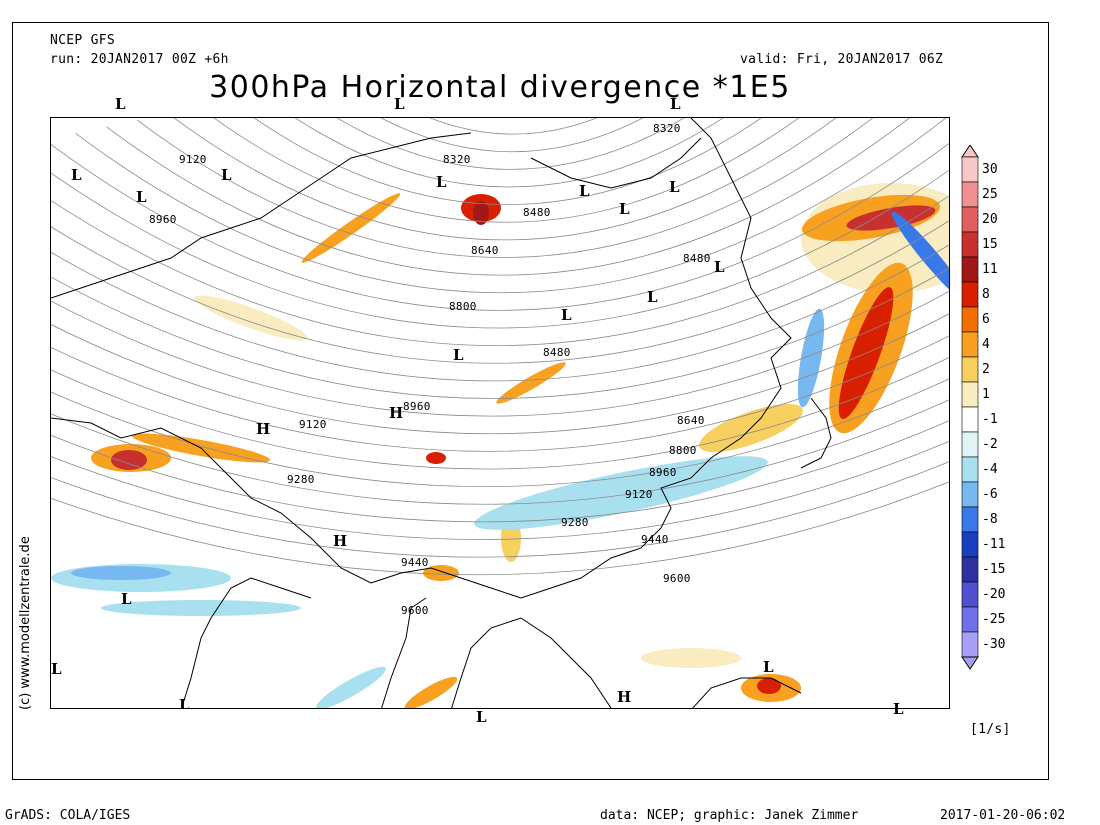 This screenshot has width=1100, height=825. What do you see at coordinates (463, 306) in the screenshot?
I see `height-label: 8800` at bounding box center [463, 306].